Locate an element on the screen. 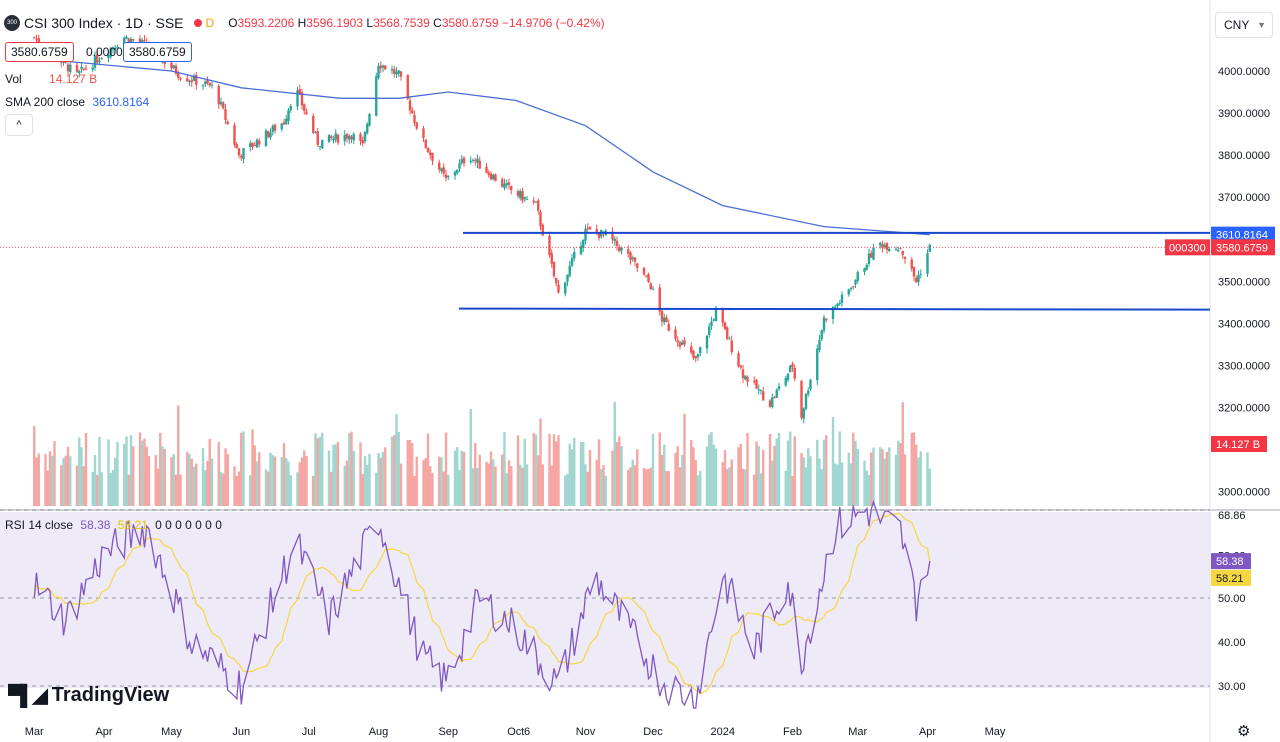 The image size is (1280, 742). settings-gear-icon: ⚙ is located at coordinates (1244, 731).